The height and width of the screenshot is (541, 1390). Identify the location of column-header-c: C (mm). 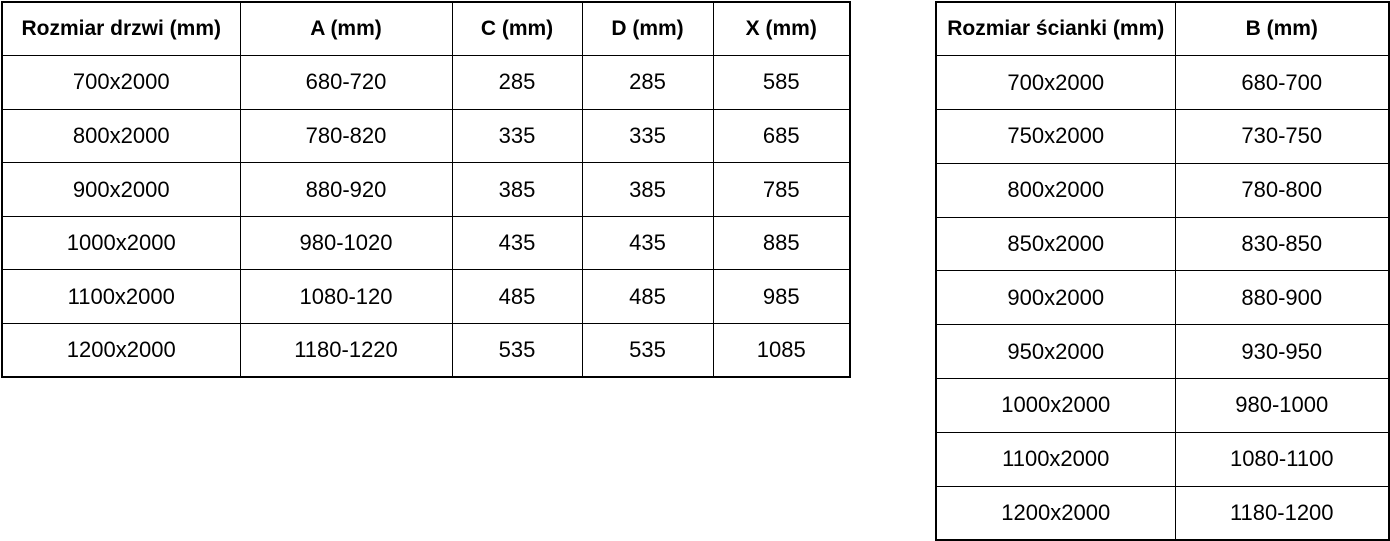
(517, 29).